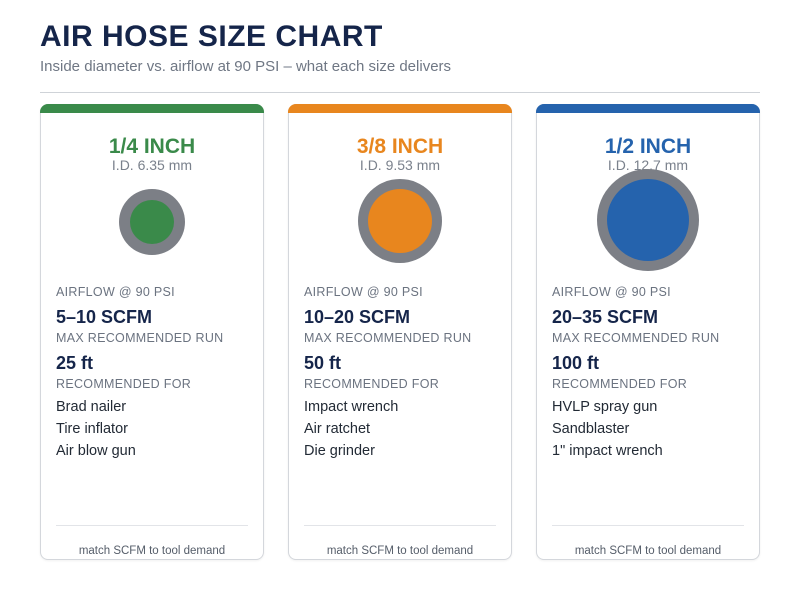 This screenshot has width=800, height=600. I want to click on tool-item: Air blow gun, so click(96, 451).